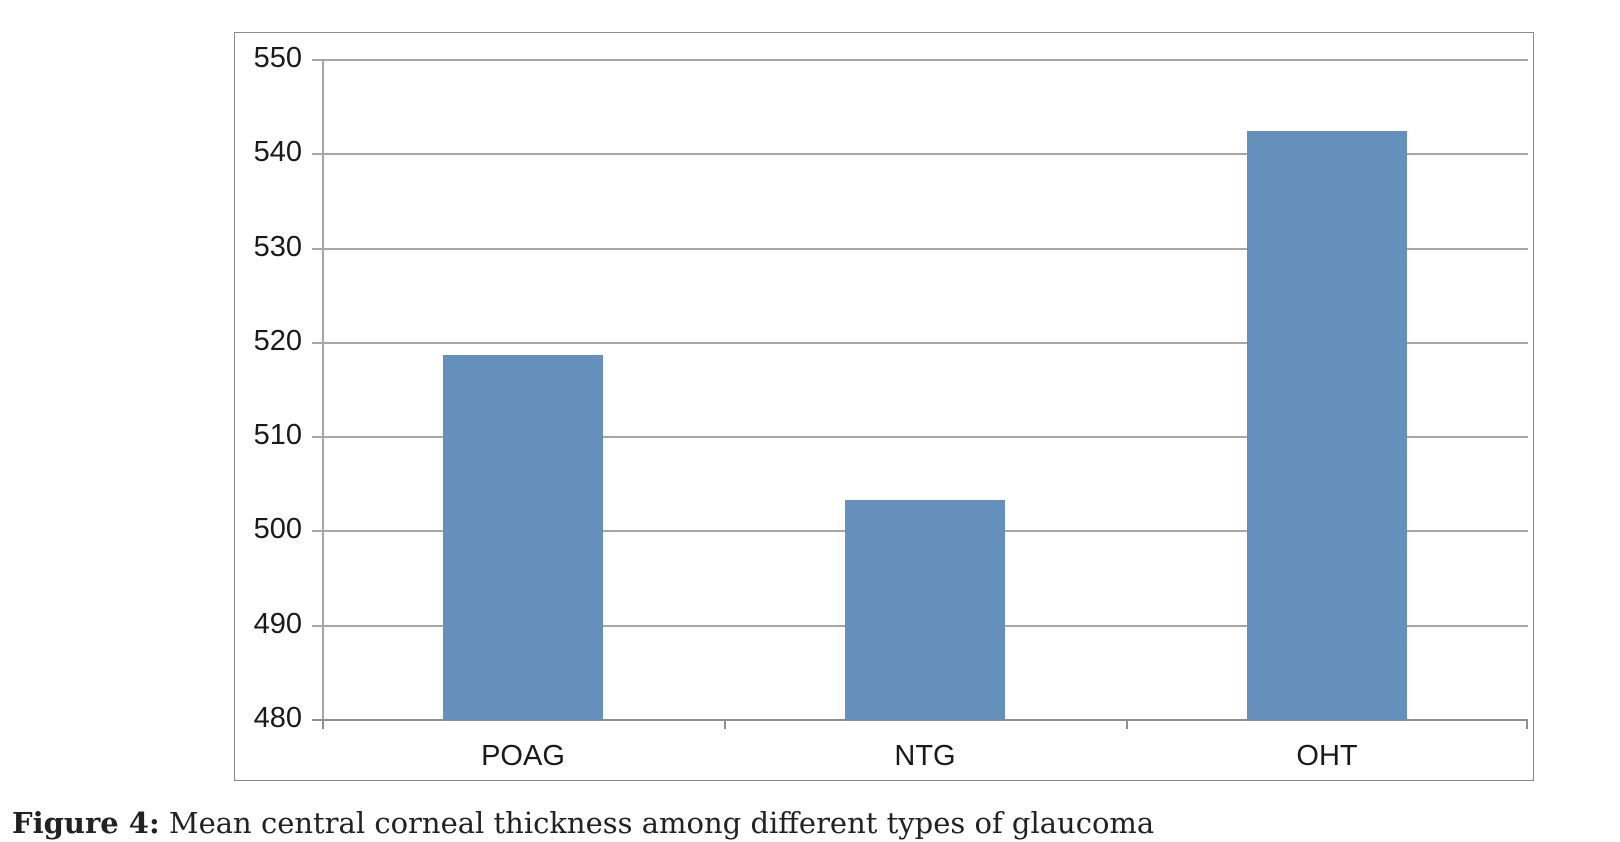  Describe the element at coordinates (277, 435) in the screenshot. I see `y-tick-label: 510` at that location.